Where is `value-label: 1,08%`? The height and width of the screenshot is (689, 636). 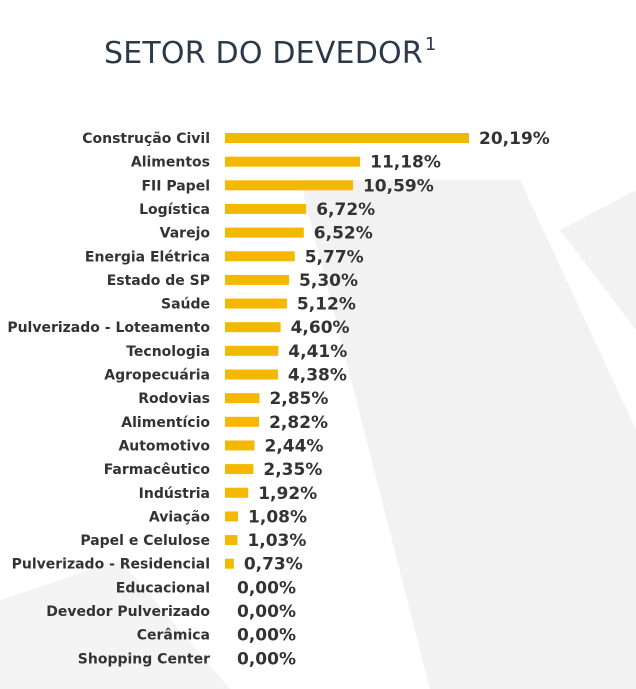
value-label: 1,08% is located at coordinates (277, 517).